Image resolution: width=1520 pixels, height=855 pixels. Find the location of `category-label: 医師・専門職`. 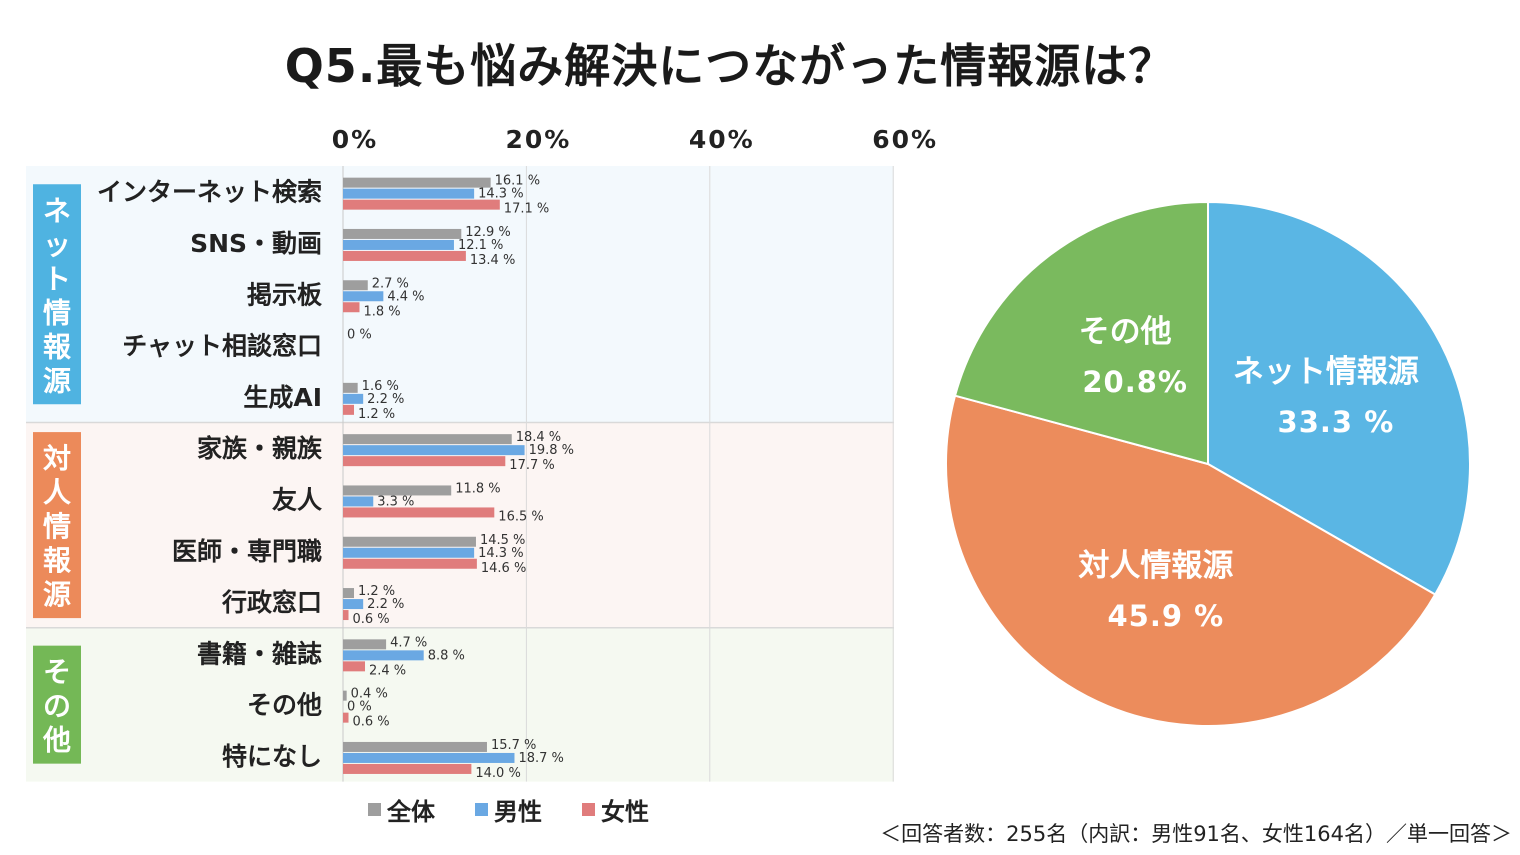

category-label: 医師・専門職 is located at coordinates (247, 551).